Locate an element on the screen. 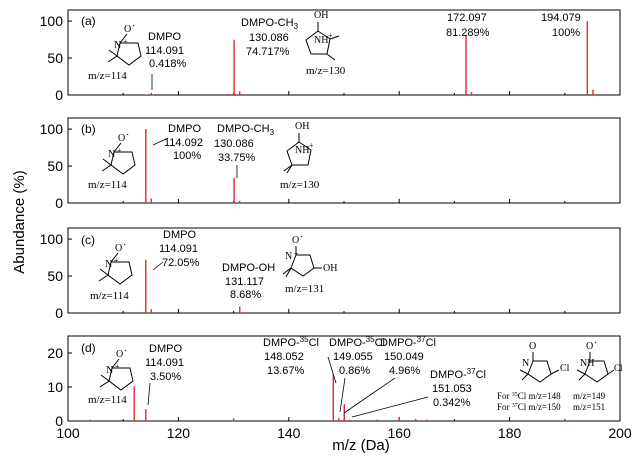 The width and height of the screenshot is (634, 456). atom-n-b: N is located at coordinates (111, 154).